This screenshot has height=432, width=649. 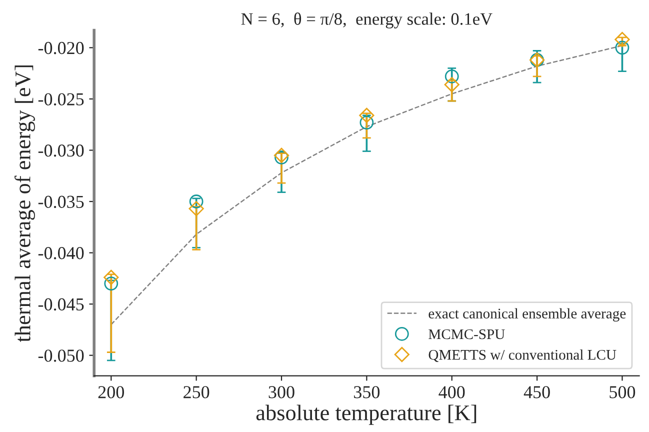 I want to click on x-tick-label: 450, so click(x=537, y=392).